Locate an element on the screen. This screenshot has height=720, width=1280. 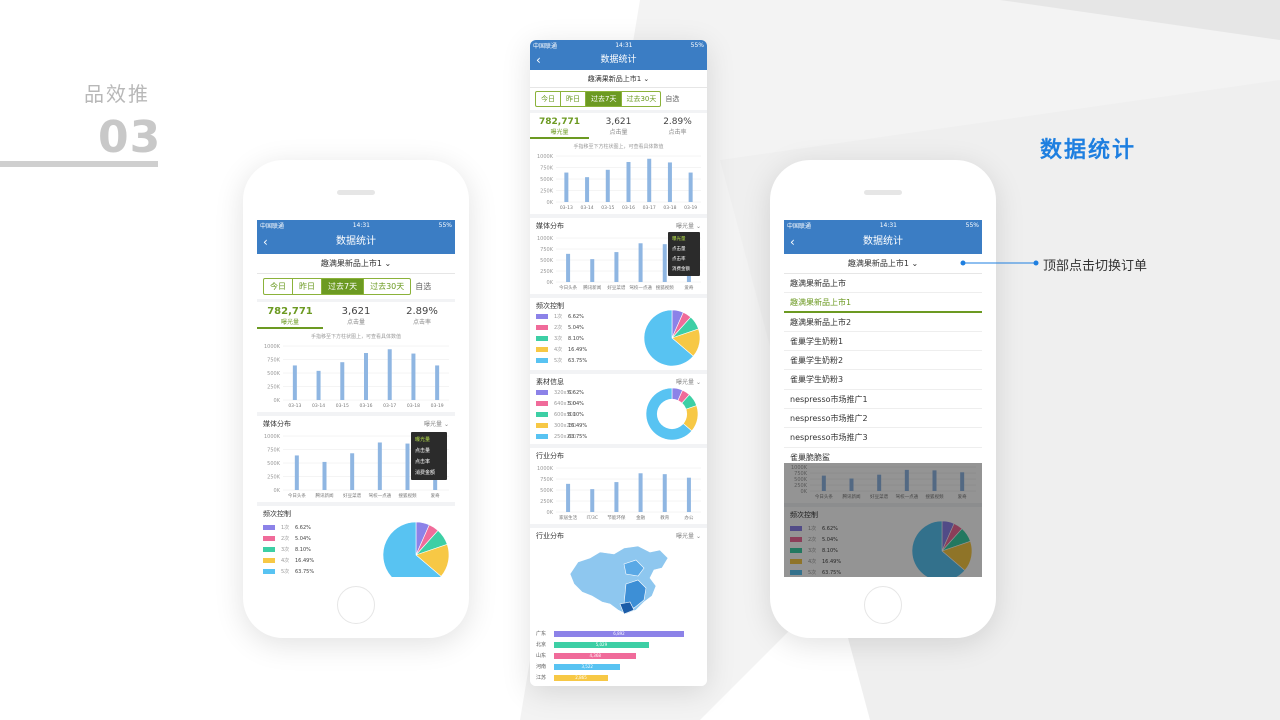
legend-label: 3次 is located at coordinates (558, 339).